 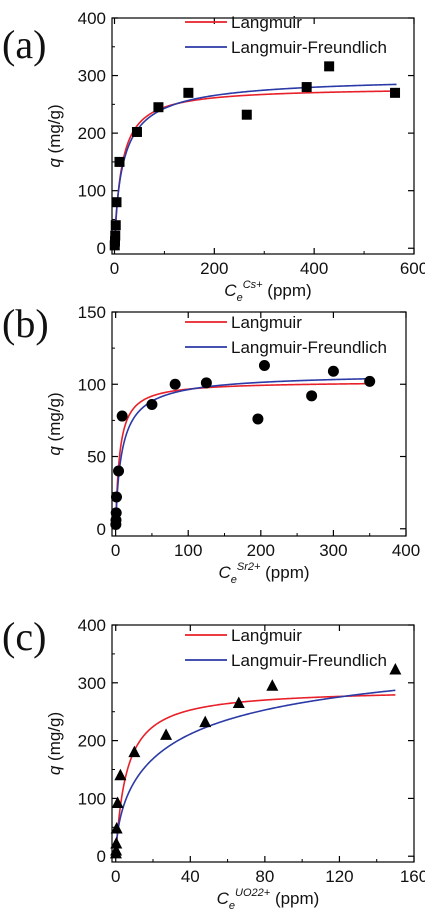 I want to click on x-tick-label: 40, so click(x=190, y=876).